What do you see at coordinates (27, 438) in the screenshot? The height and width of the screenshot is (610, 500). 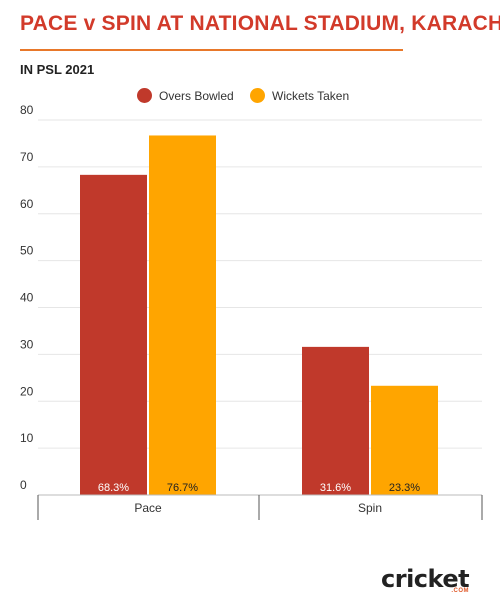 I see `y-tick-label: 10` at bounding box center [27, 438].